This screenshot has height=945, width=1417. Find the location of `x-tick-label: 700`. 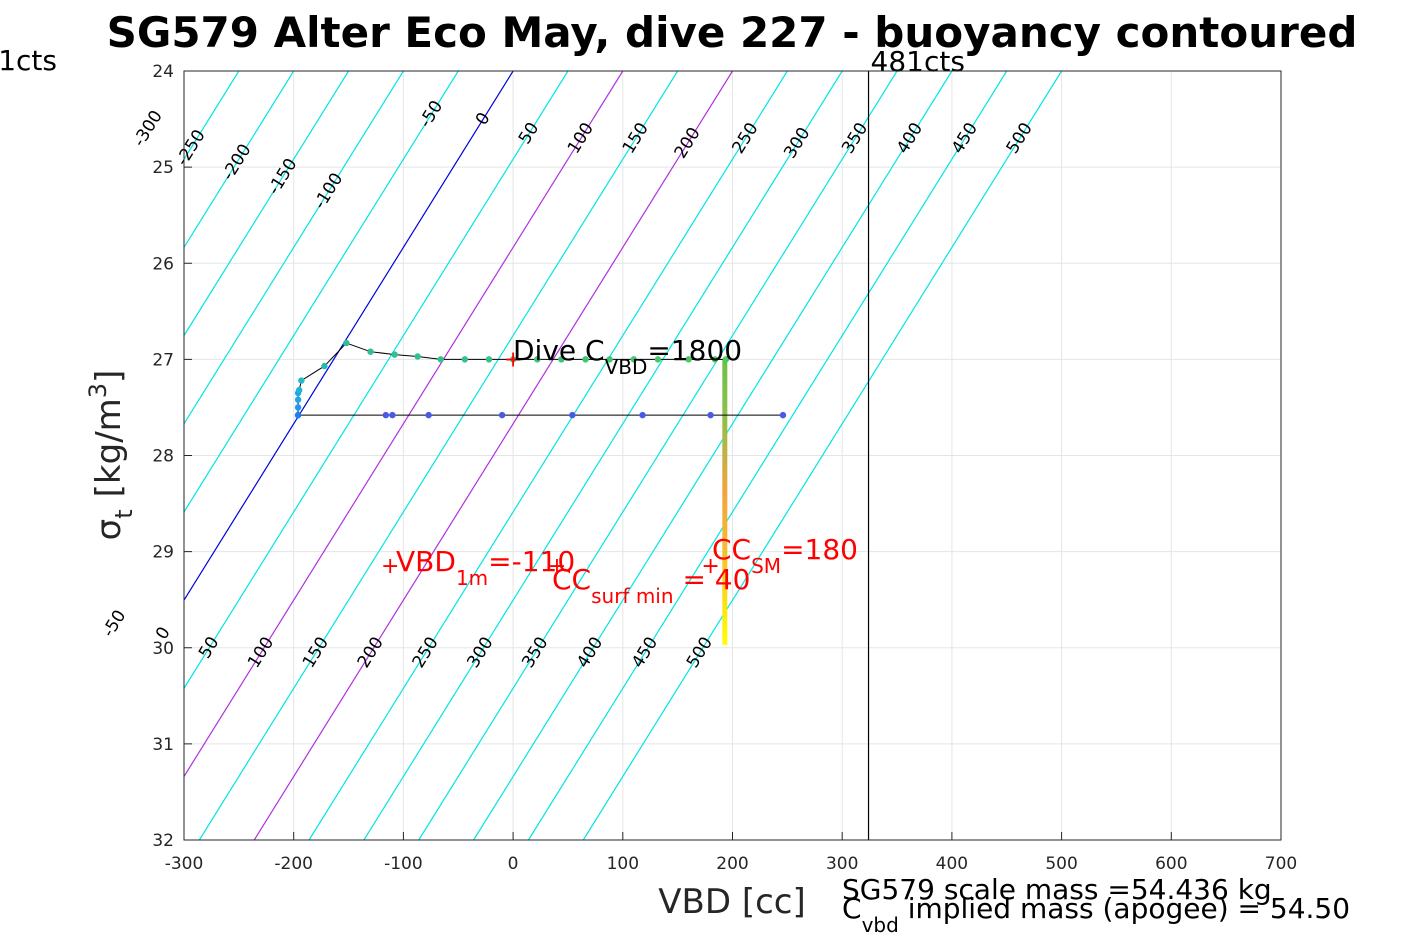

x-tick-label: 700 is located at coordinates (1281, 864).